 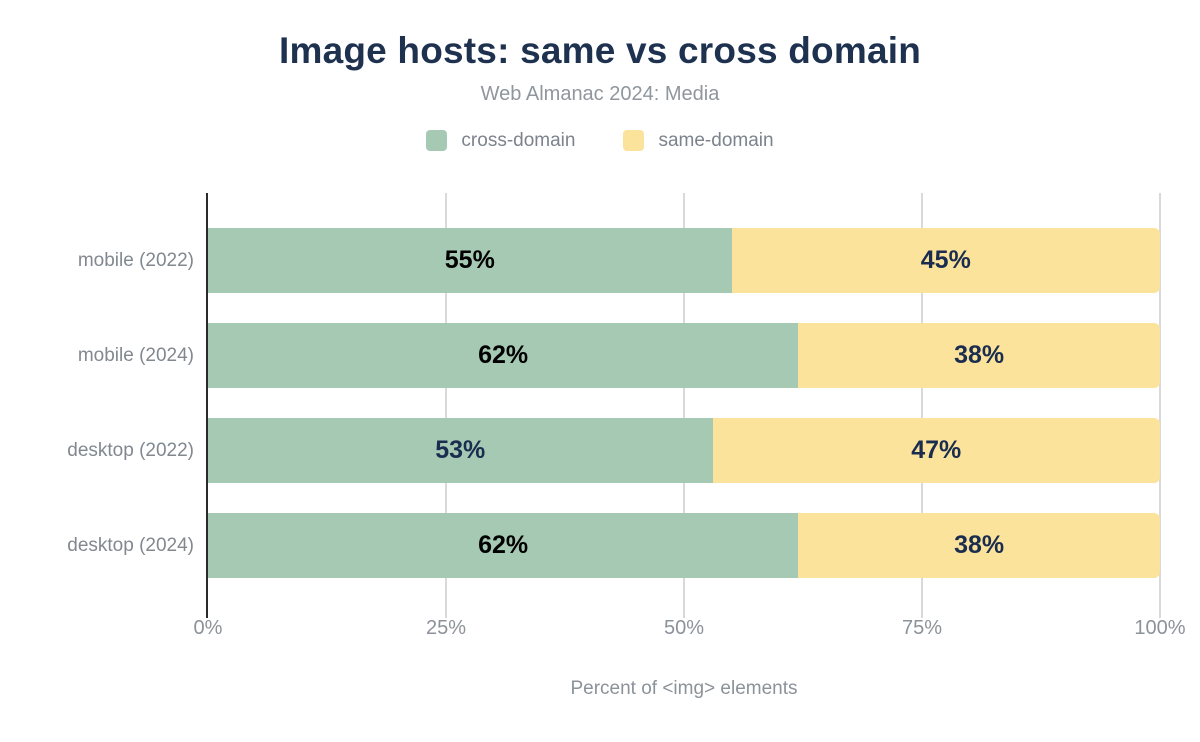 I want to click on x-axis-ticks: 0% 25% 50% 75% 100%, so click(x=690, y=630).